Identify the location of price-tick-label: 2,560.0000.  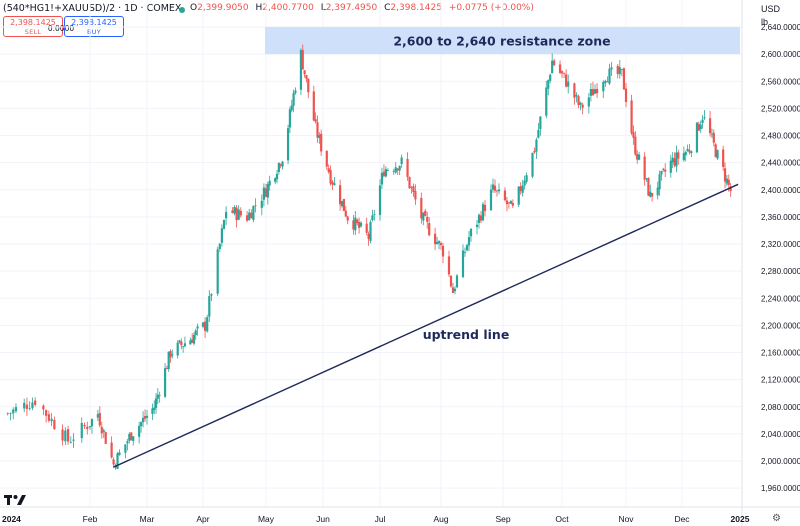
(780, 81).